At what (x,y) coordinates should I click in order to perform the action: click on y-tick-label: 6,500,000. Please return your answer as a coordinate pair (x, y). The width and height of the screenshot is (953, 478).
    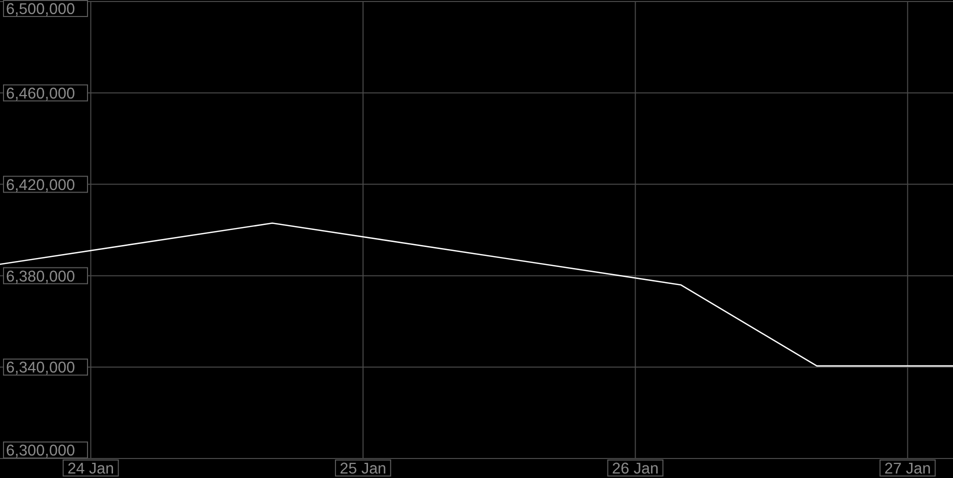
    Looking at the image, I should click on (41, 9).